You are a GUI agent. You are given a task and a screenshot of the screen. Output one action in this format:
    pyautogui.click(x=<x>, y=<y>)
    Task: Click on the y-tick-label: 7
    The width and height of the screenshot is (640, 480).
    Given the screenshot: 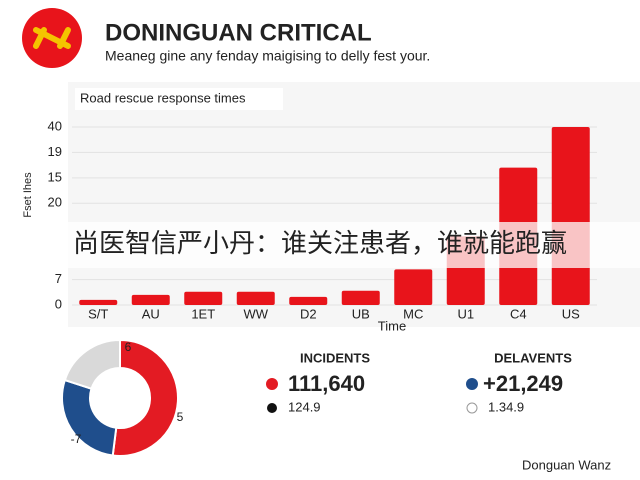 What is the action you would take?
    pyautogui.click(x=58, y=278)
    